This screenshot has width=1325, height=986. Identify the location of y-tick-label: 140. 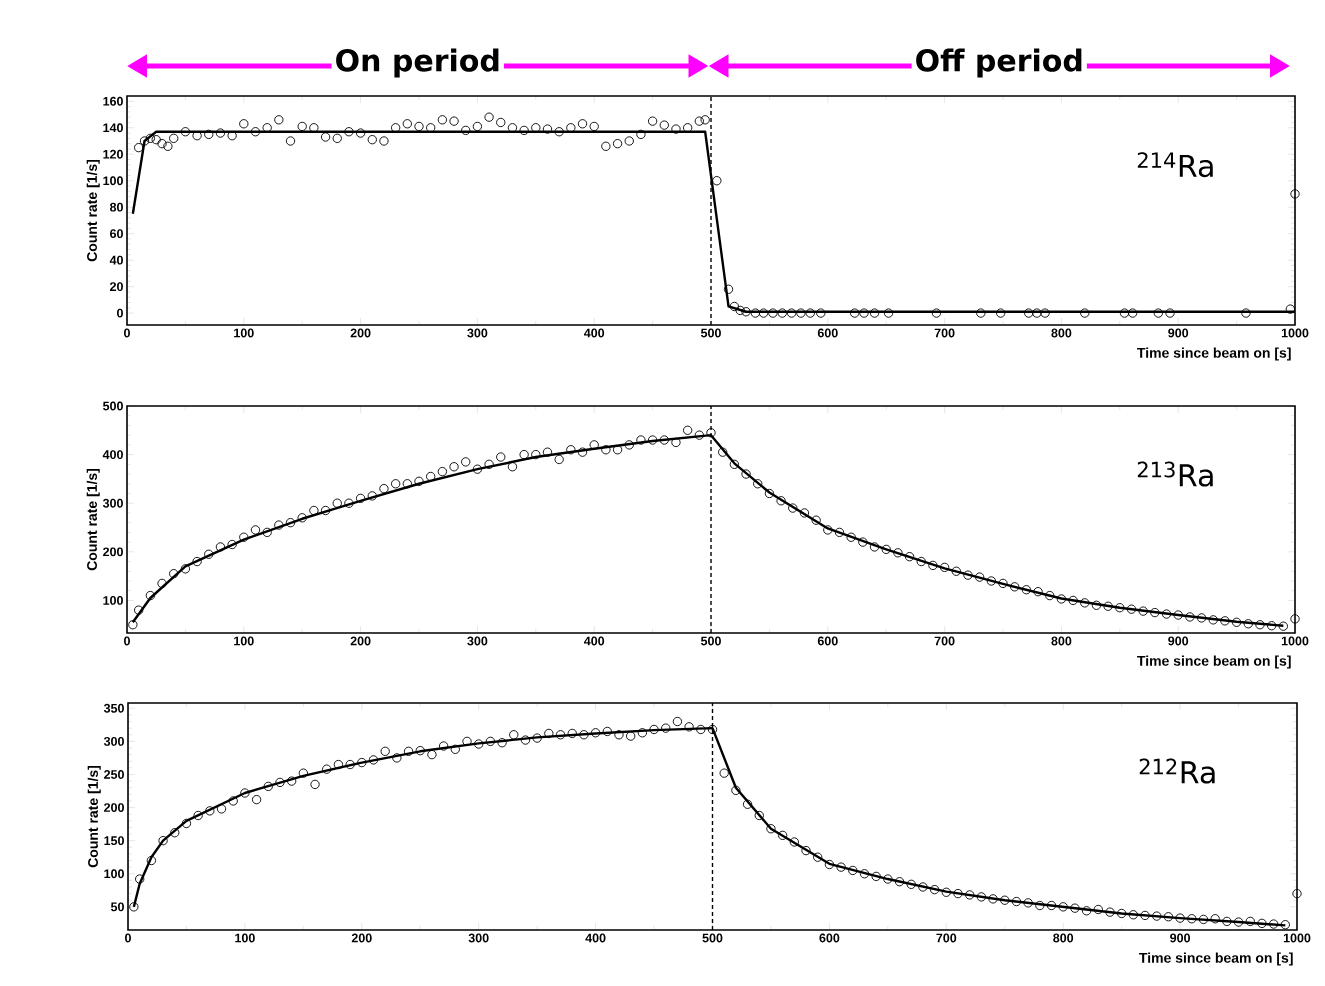
(113, 128).